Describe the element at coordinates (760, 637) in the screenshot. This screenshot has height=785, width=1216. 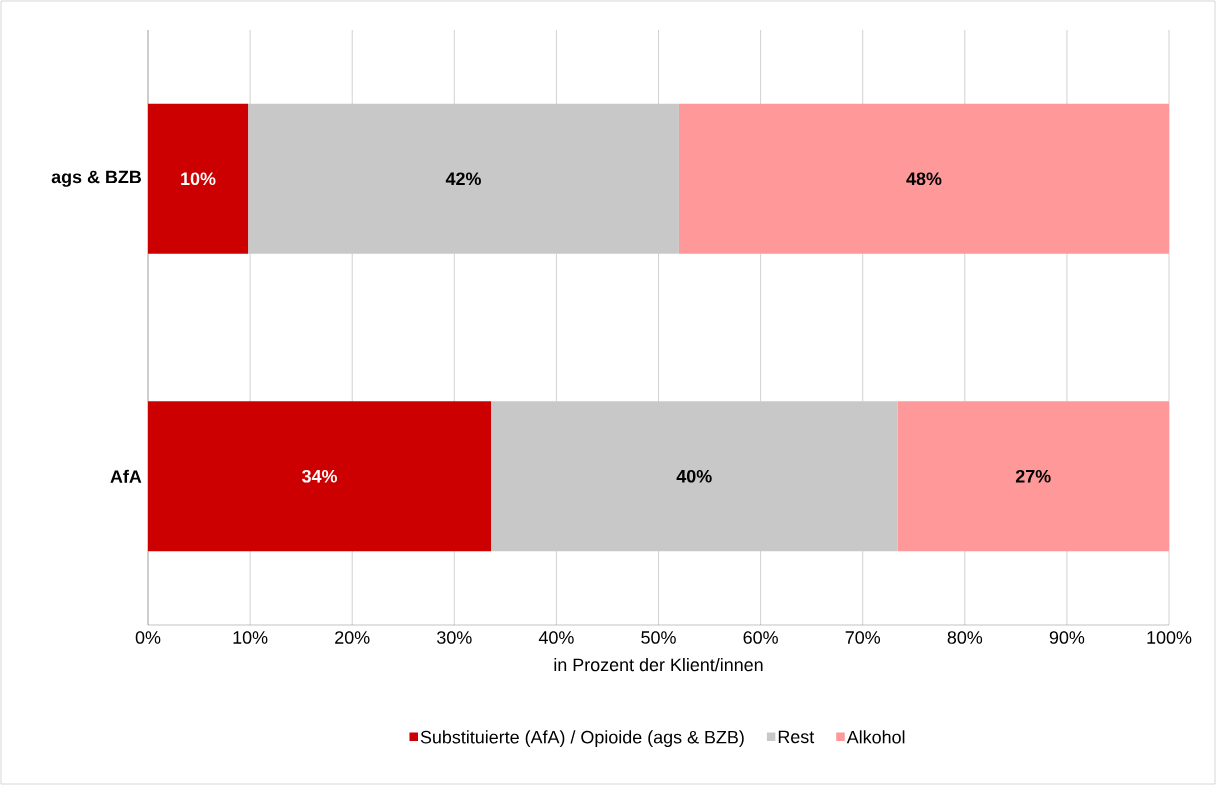
I see `x-tick-label: 60%` at that location.